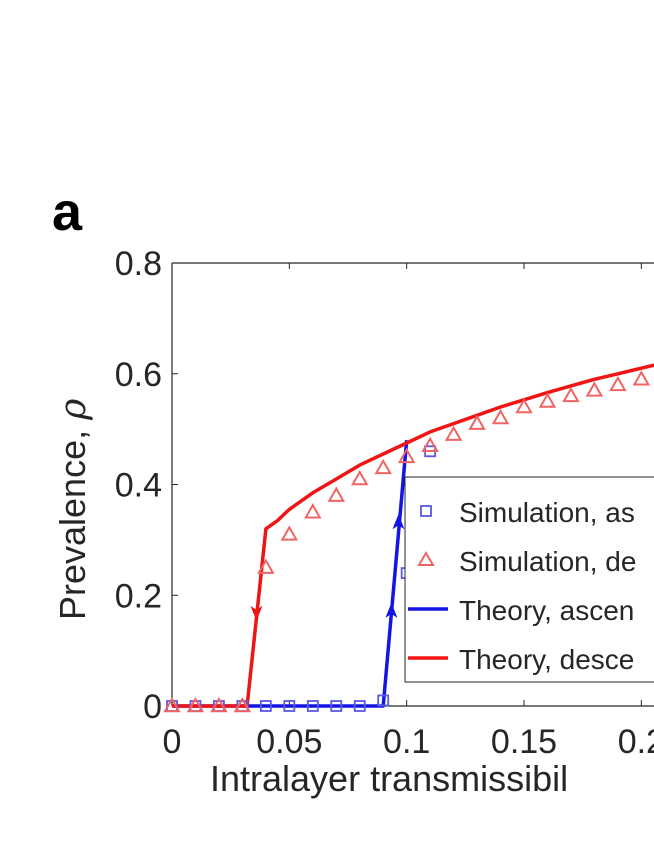  Describe the element at coordinates (138, 375) in the screenshot. I see `y-tick-label: 0.6` at that location.